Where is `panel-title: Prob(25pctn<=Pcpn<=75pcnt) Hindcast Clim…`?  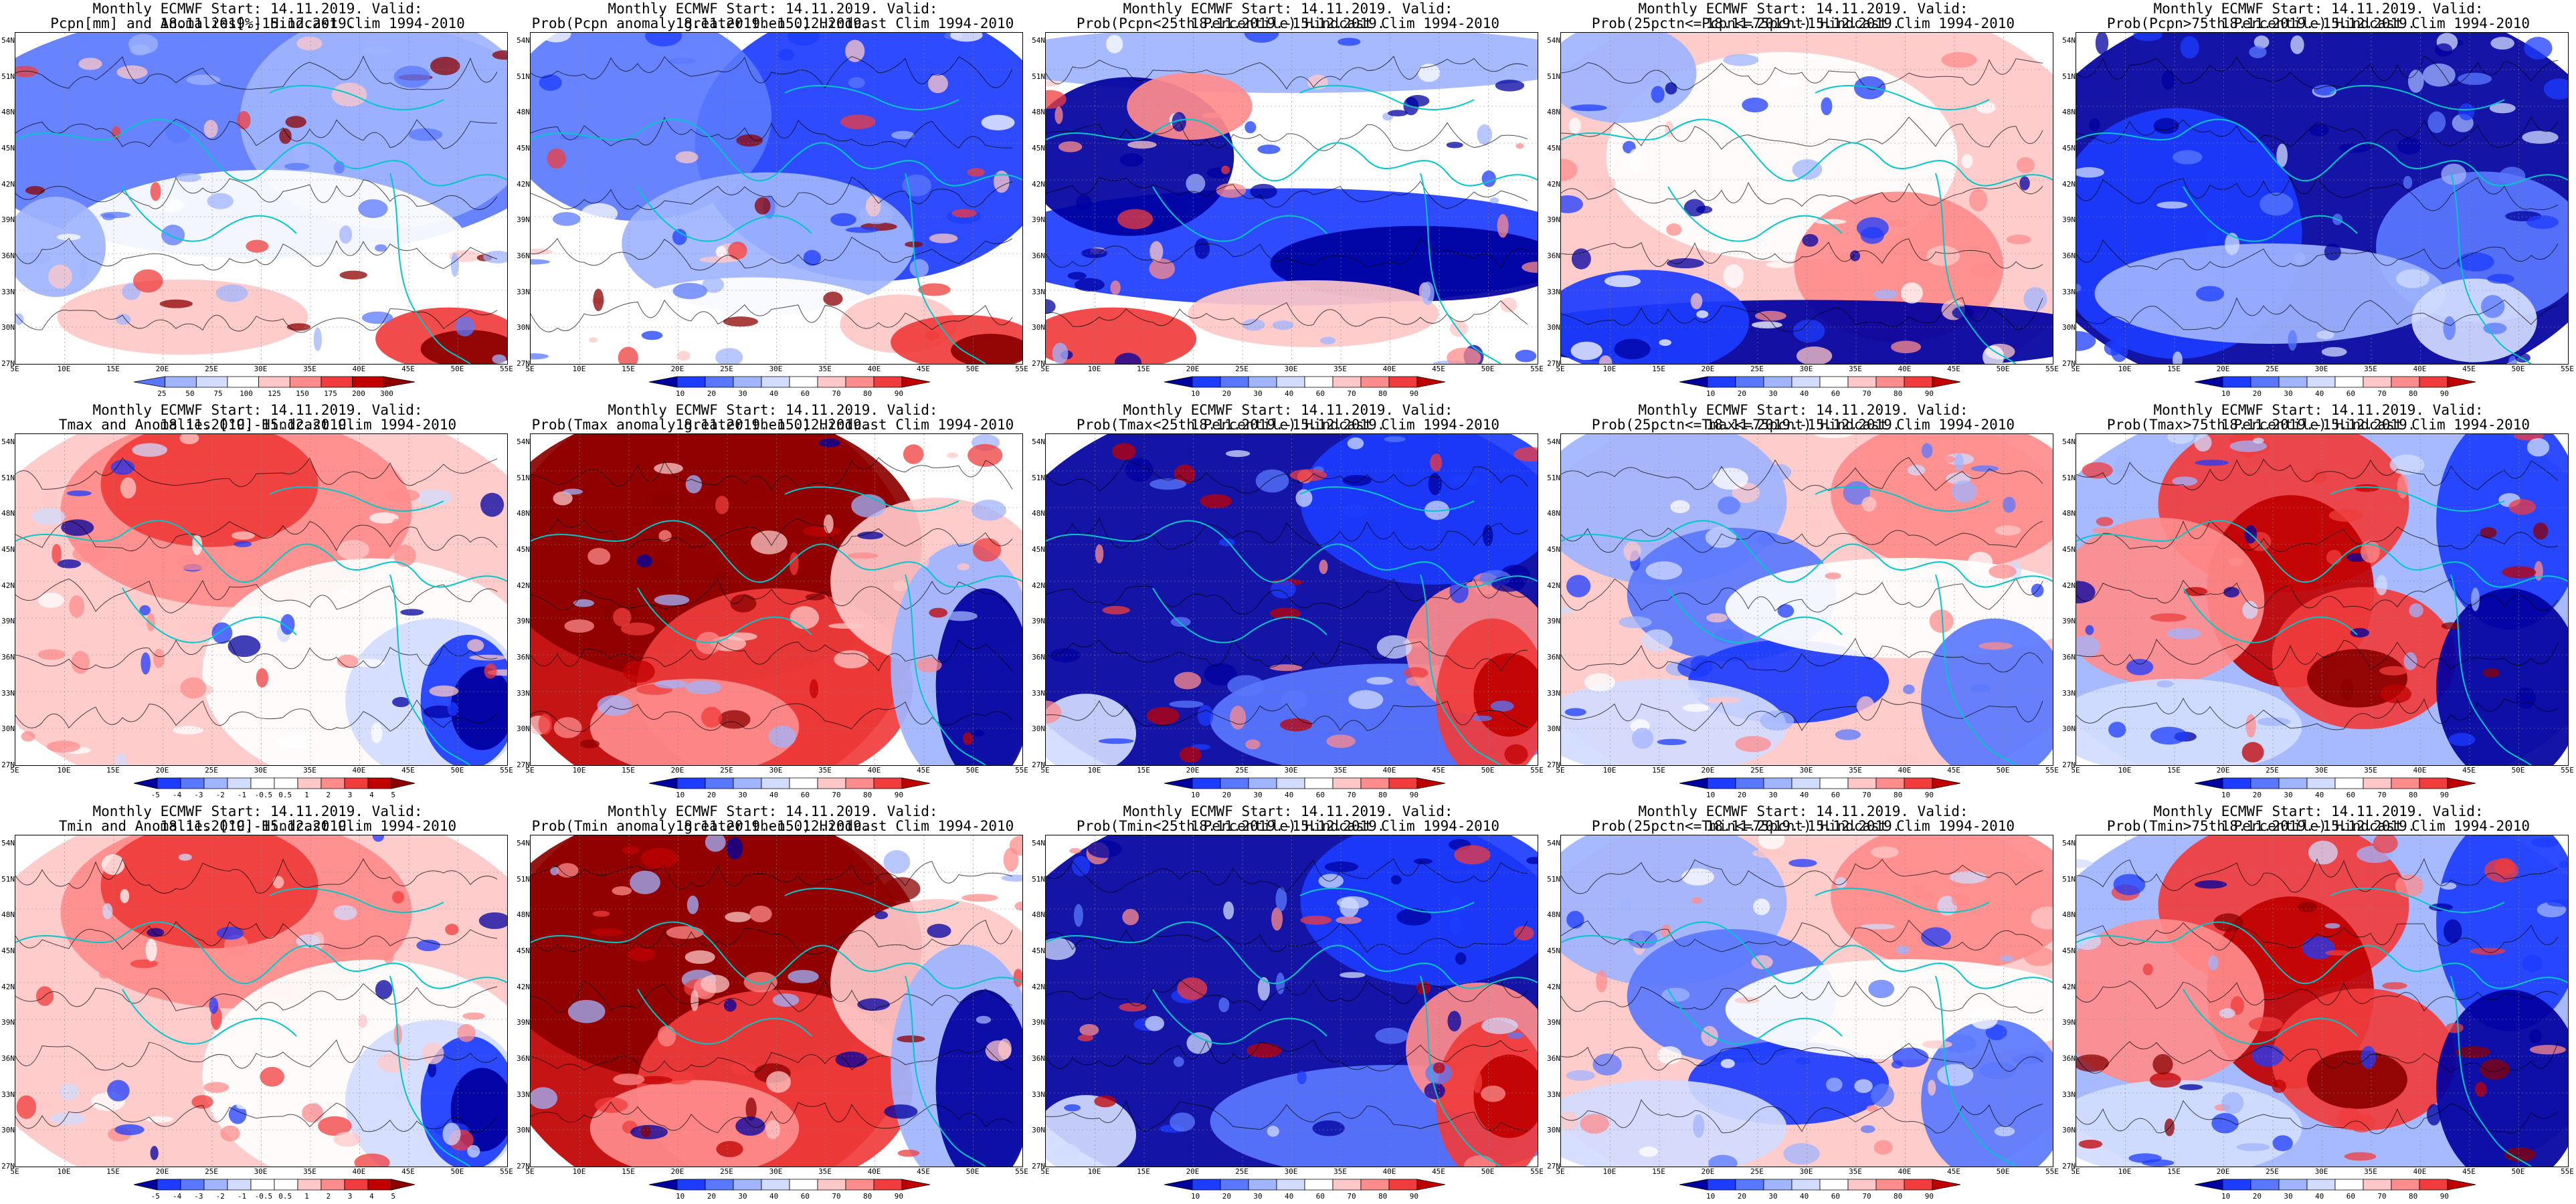
panel-title: Prob(25pctn<=Pcpn<=75pcnt) Hindcast Clim… is located at coordinates (1803, 23).